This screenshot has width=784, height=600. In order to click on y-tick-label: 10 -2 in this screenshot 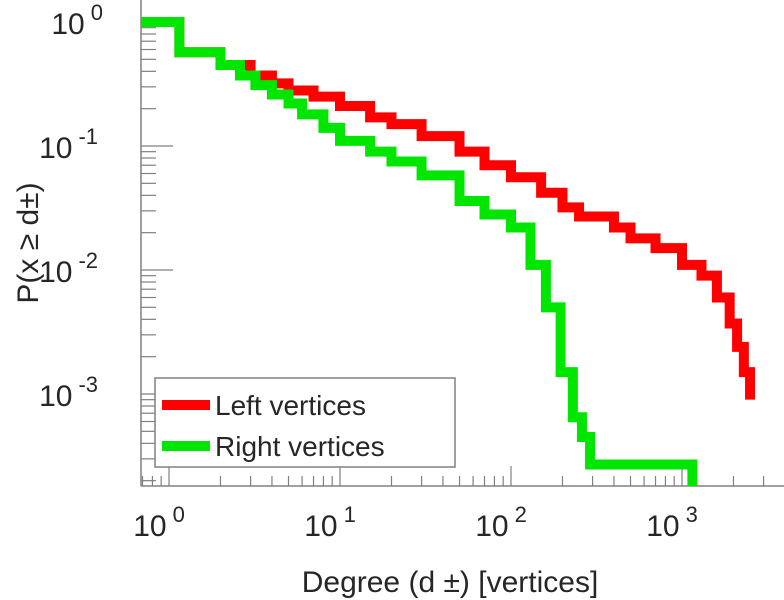, I will do `click(68, 268)`.